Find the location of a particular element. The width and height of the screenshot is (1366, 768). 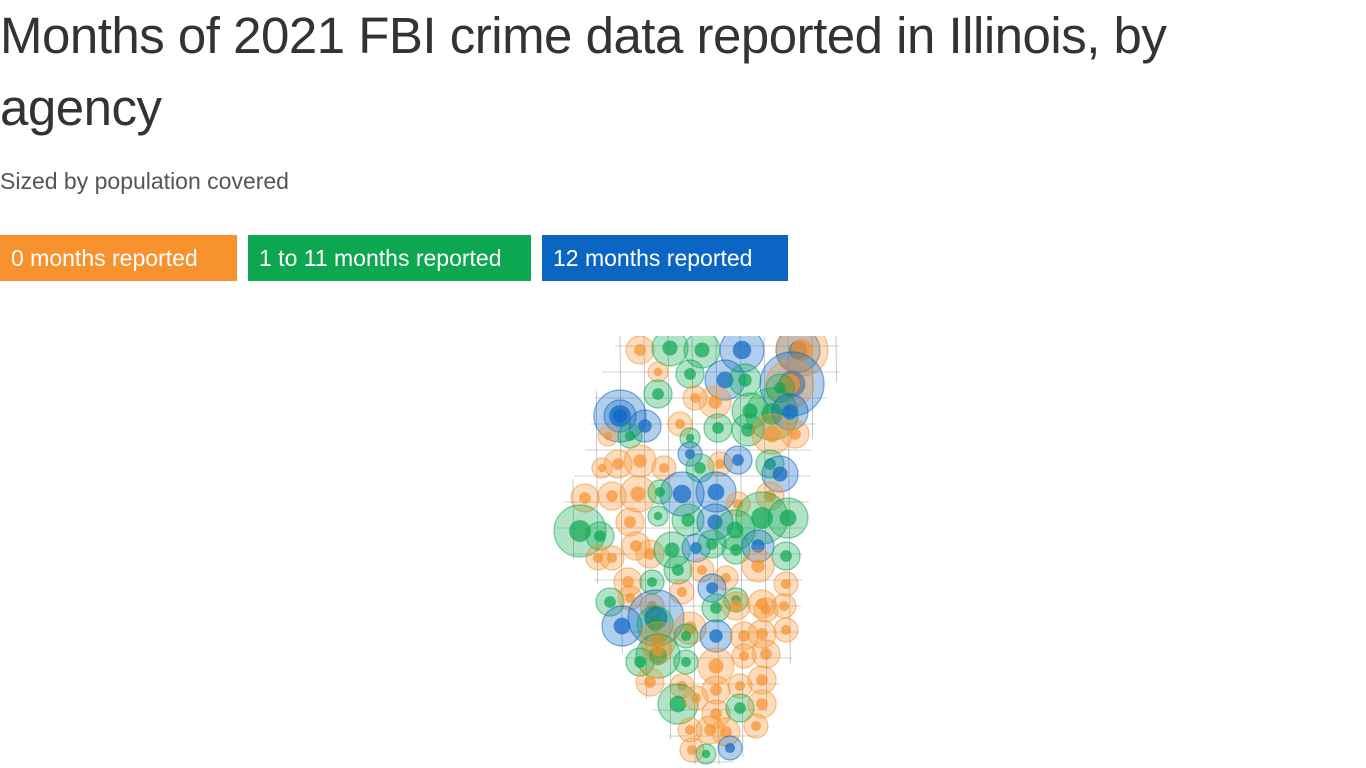

legend-item-0-months: 0 months reported is located at coordinates (118, 258).